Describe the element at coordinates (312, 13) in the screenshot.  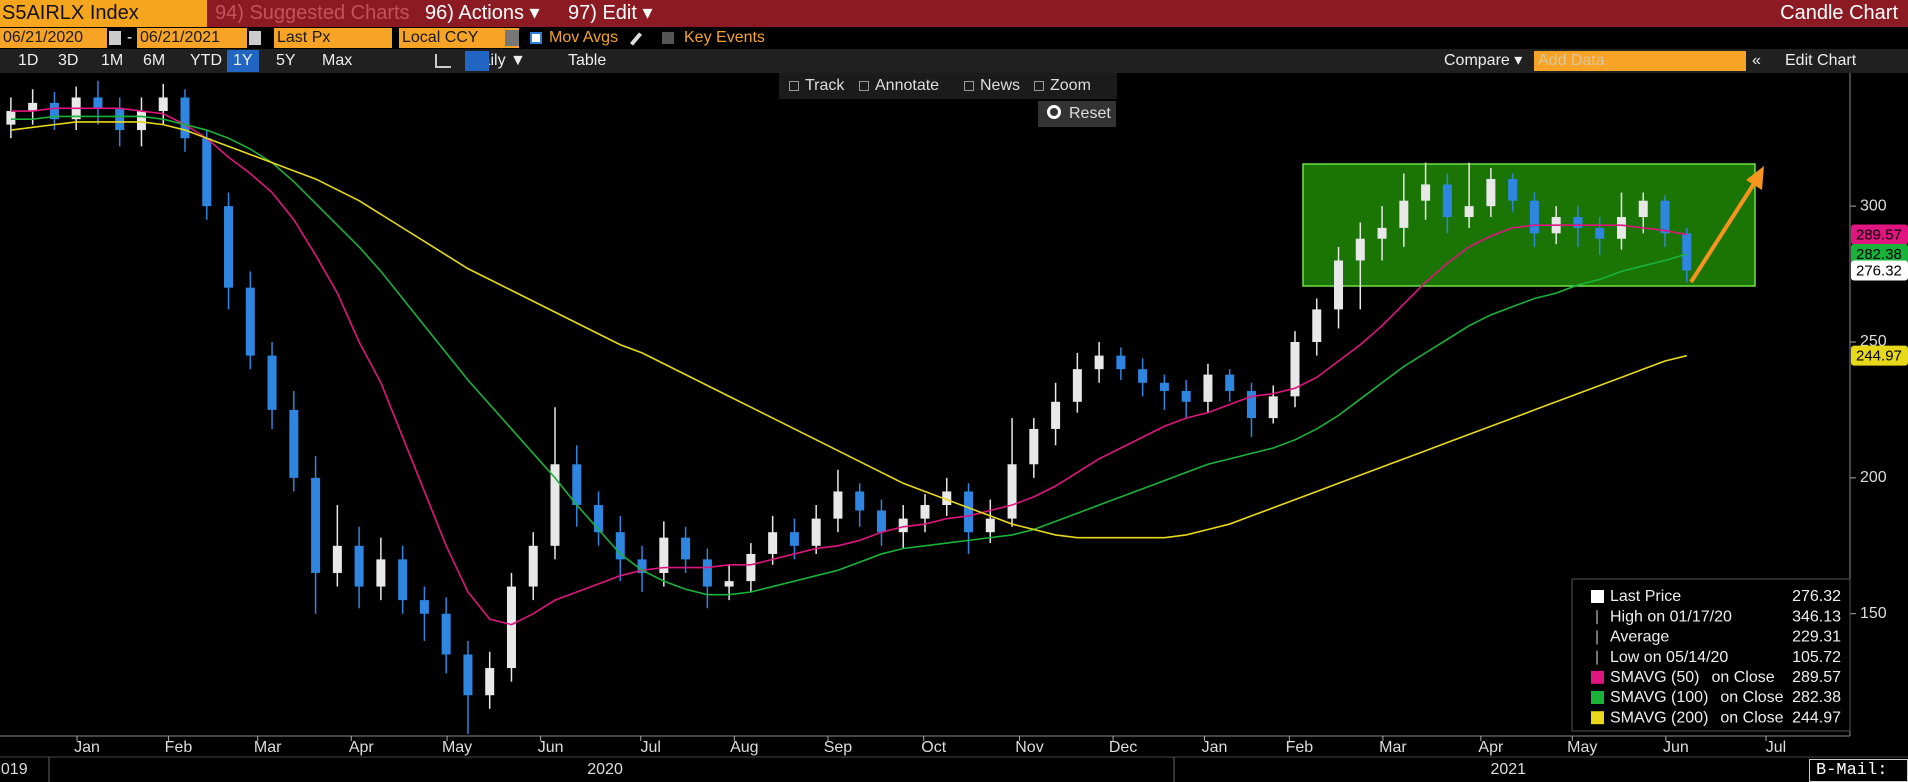
I see `suggested-charts: 94) Suggested Charts` at that location.